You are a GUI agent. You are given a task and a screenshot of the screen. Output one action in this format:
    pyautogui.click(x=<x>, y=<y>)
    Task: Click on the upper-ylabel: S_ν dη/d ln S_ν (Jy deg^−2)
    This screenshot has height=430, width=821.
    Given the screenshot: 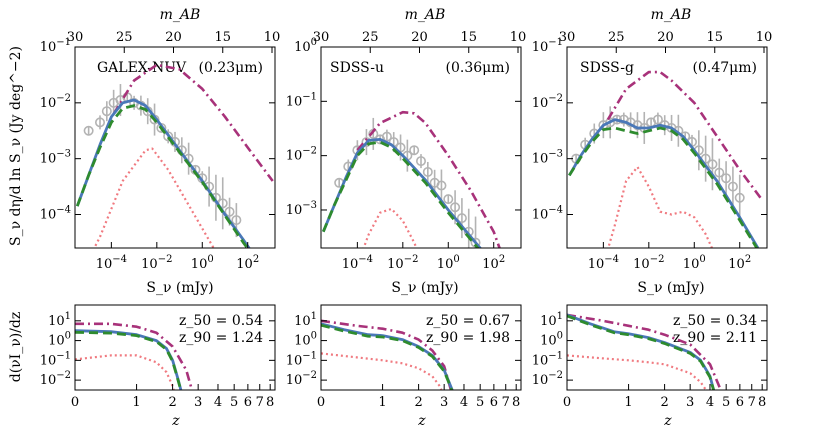 What is the action you would take?
    pyautogui.click(x=16, y=146)
    